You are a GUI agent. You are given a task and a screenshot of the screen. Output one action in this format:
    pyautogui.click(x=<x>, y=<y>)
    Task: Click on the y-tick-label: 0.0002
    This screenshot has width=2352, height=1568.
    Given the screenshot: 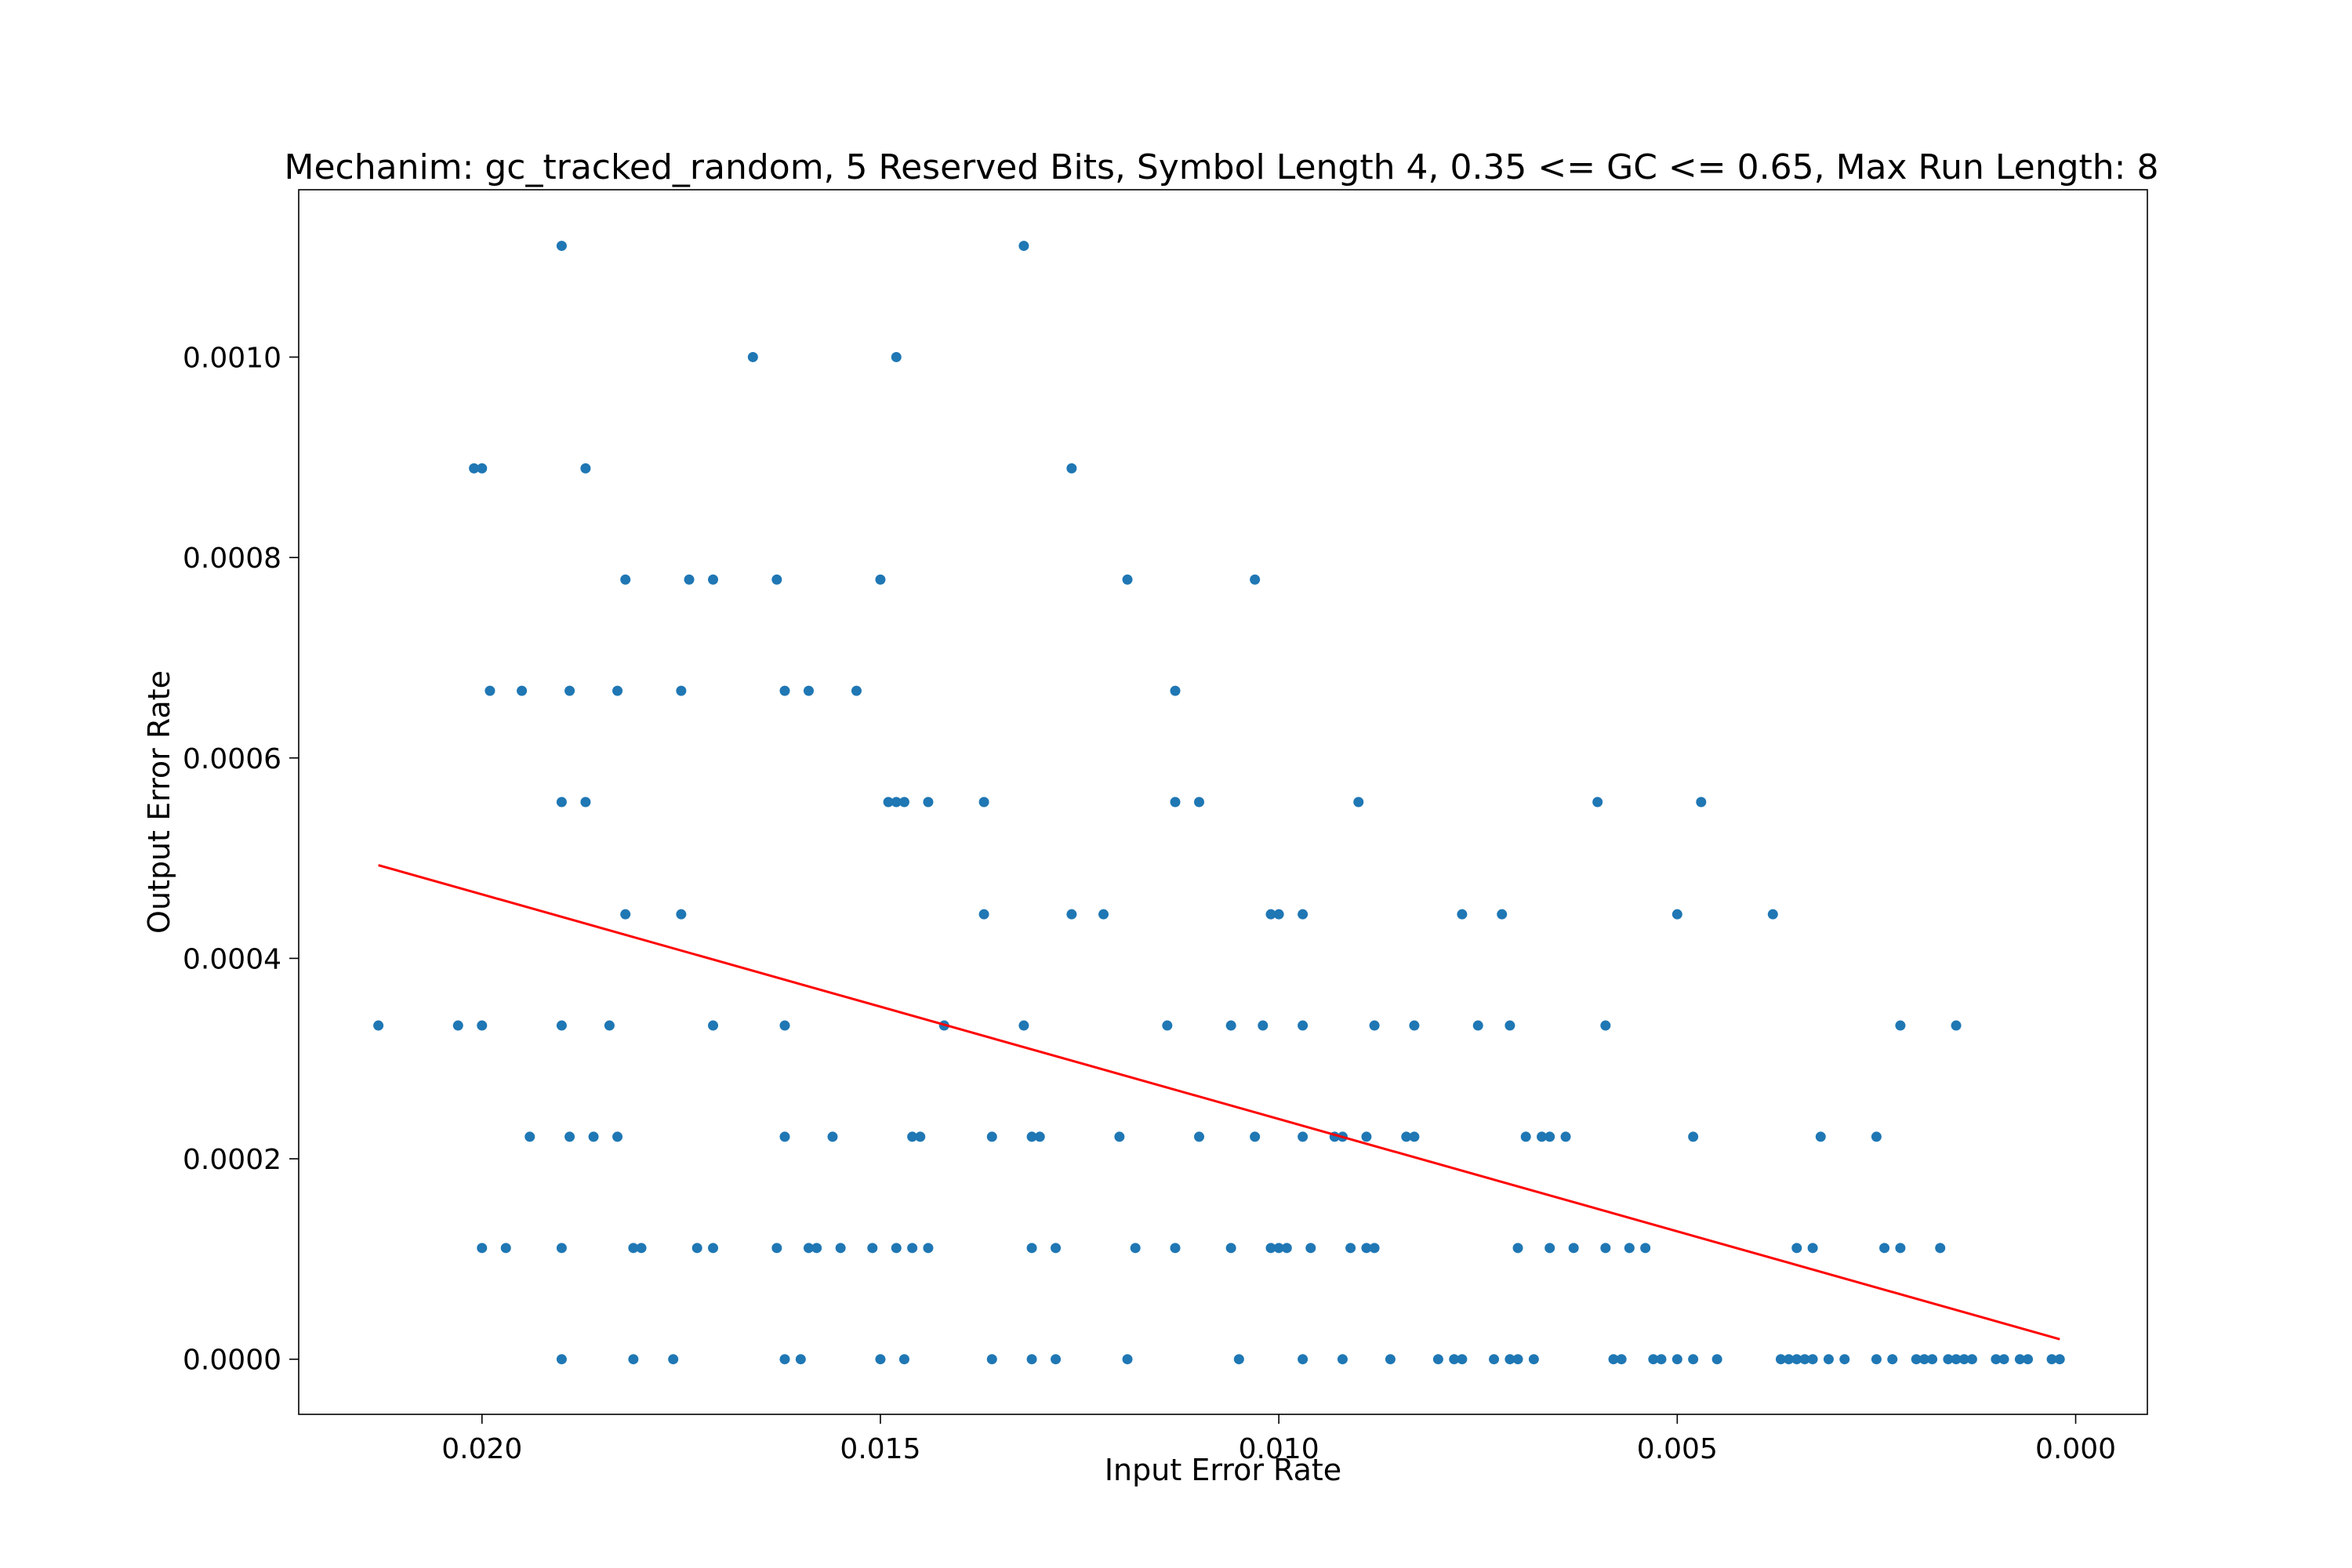 What is the action you would take?
    pyautogui.click(x=232, y=1160)
    